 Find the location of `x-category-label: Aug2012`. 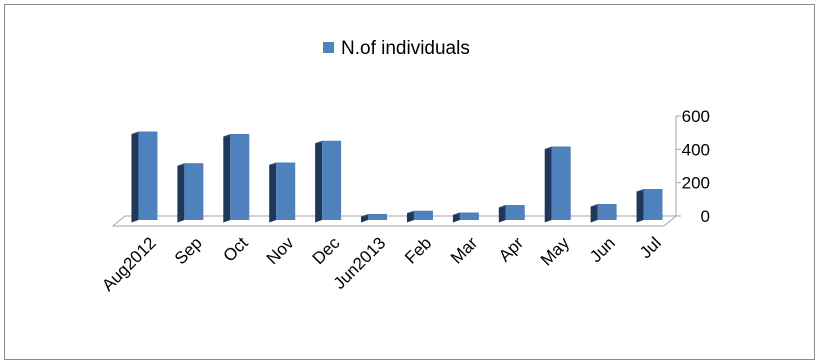

x-category-label: Aug2012 is located at coordinates (129, 264).